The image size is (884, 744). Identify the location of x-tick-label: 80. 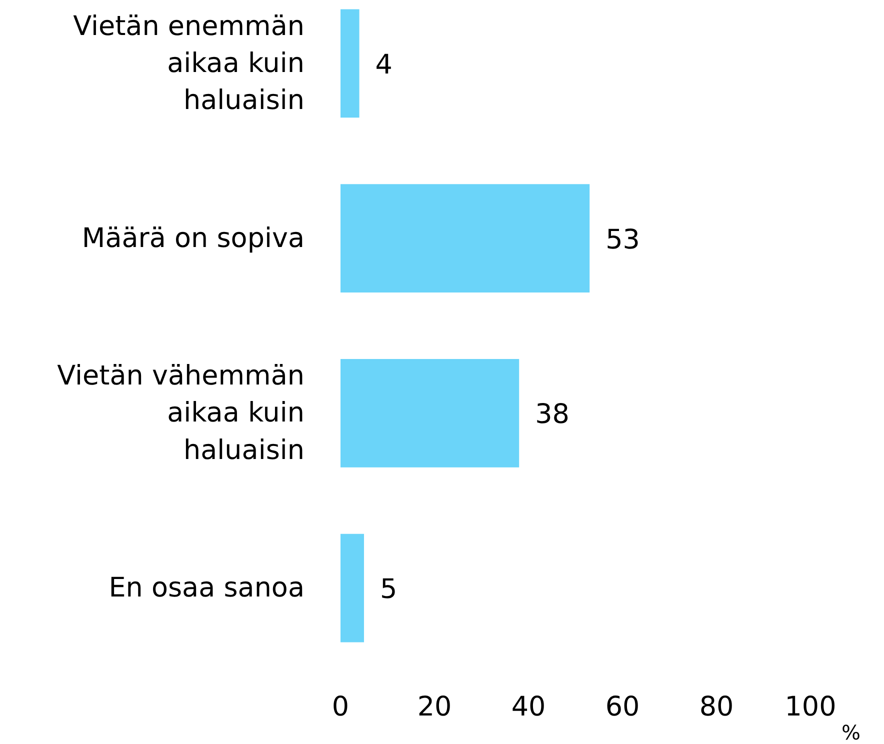
(716, 707).